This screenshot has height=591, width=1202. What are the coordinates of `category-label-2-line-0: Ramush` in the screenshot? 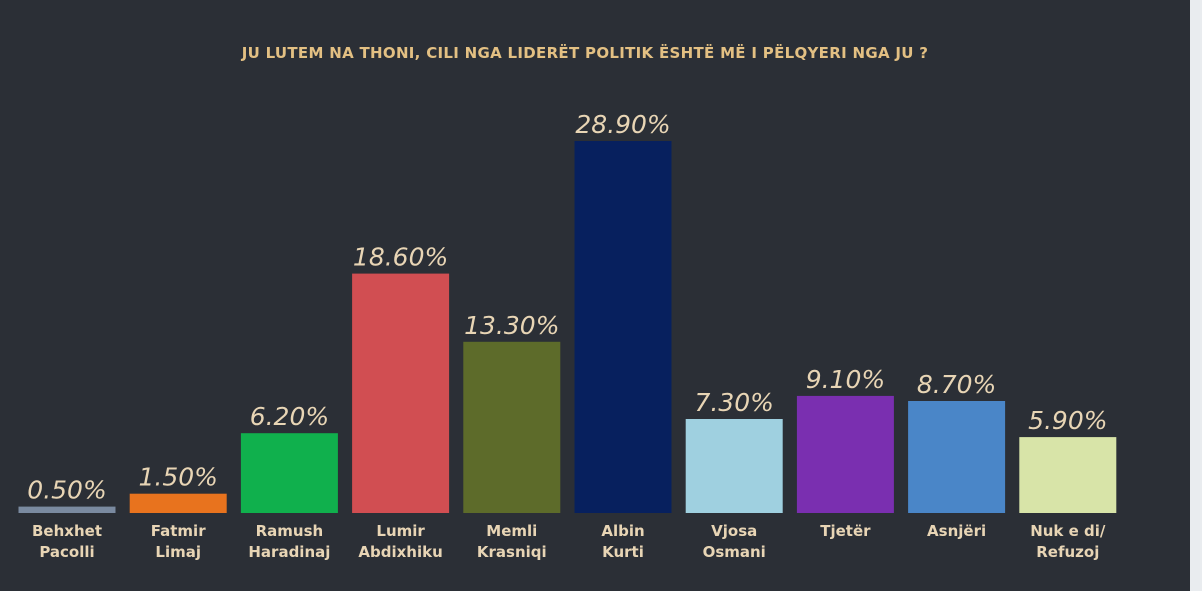 It's located at (290, 531).